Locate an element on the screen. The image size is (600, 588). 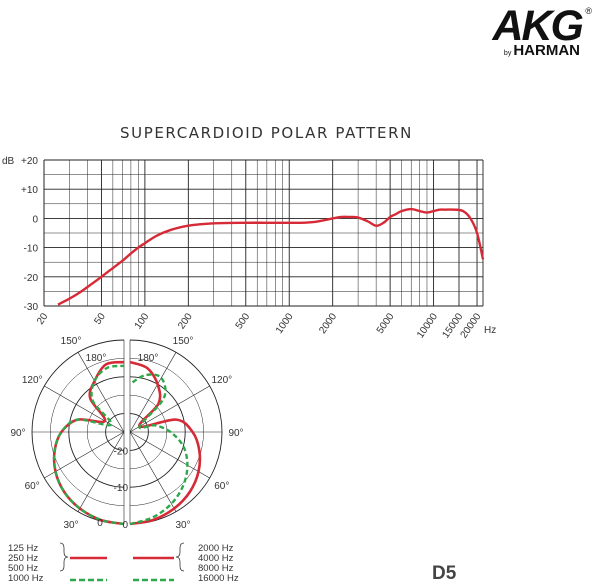
legend-freq: 16000 Hz is located at coordinates (218, 578).